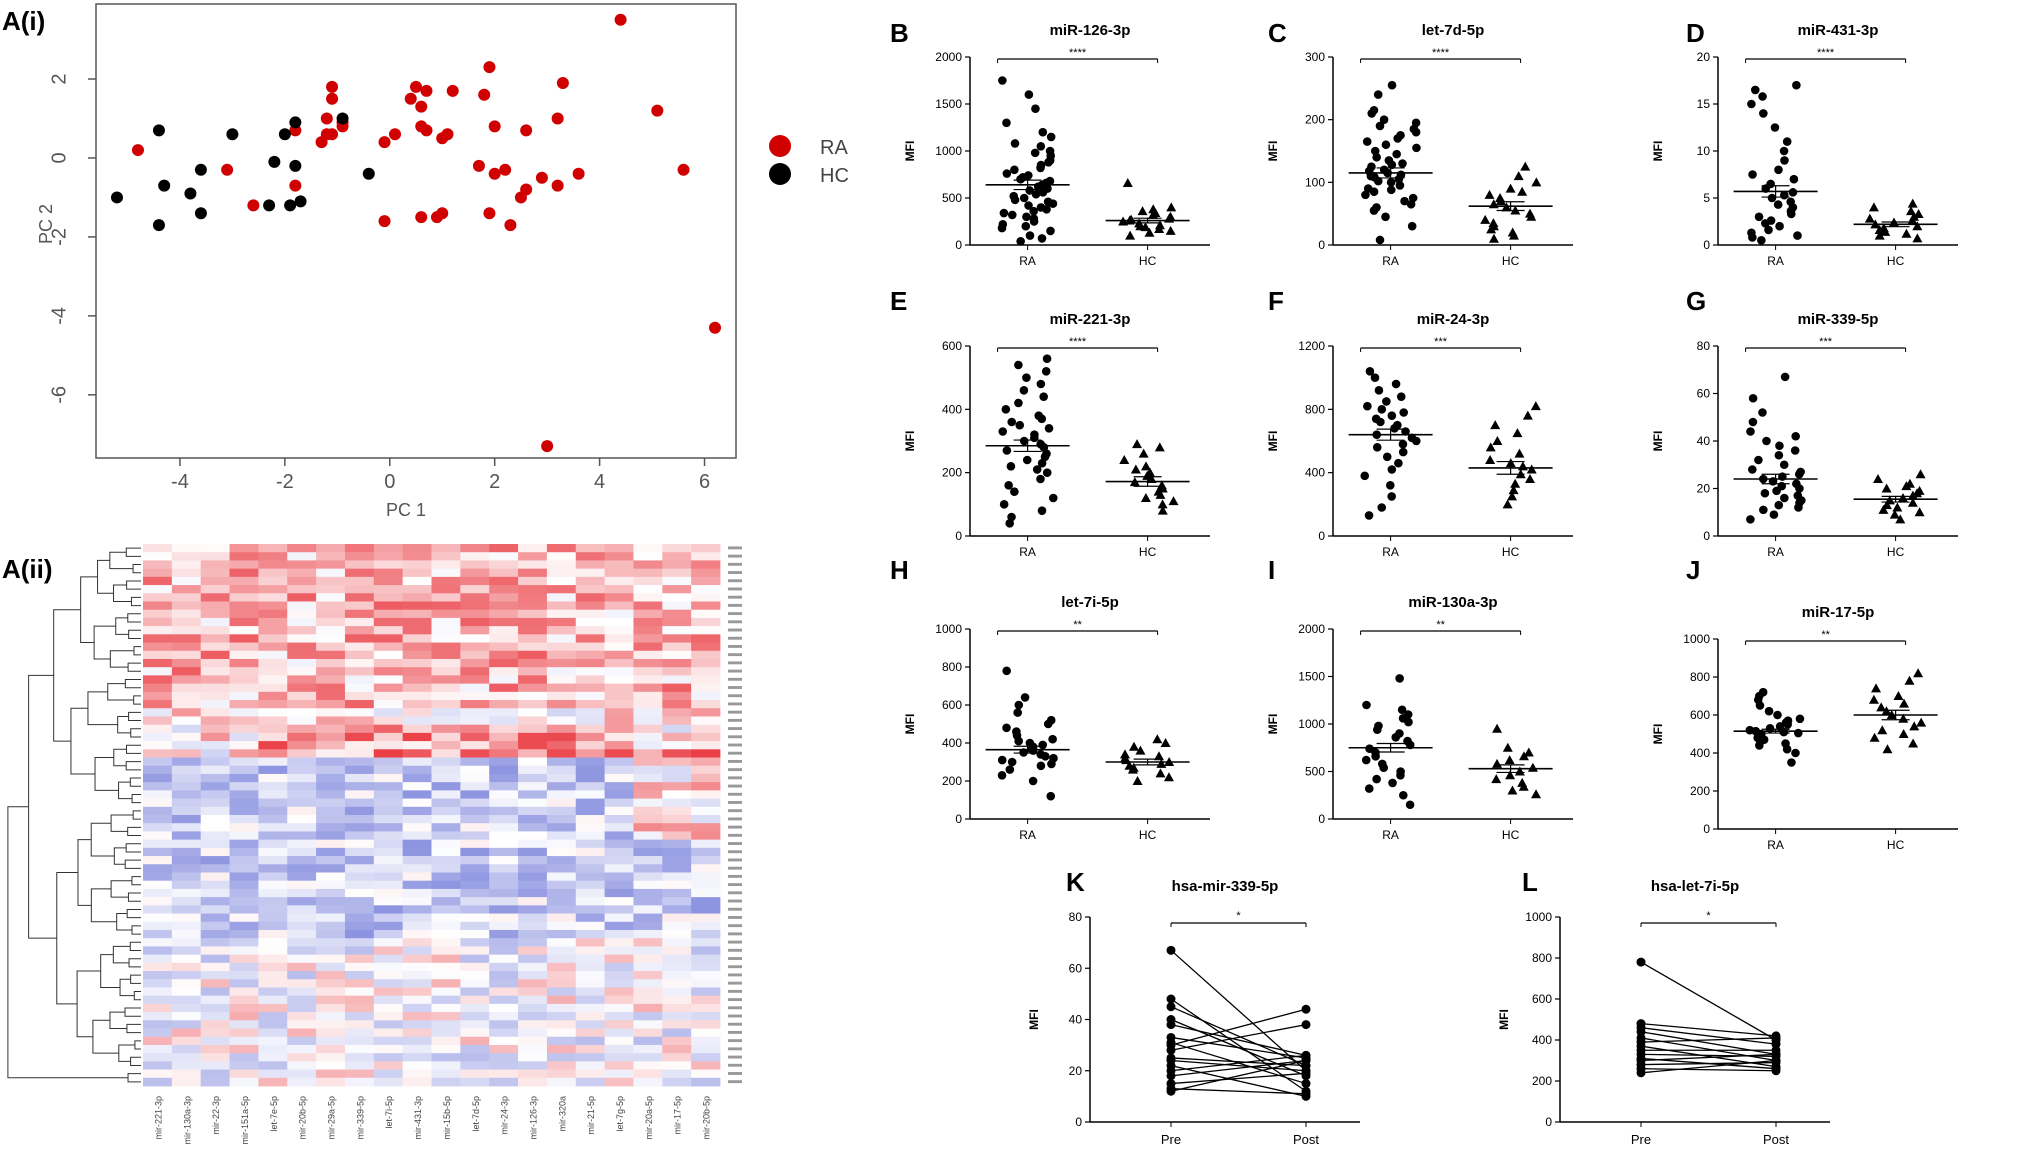 The image size is (2041, 1151). Describe the element at coordinates (1076, 917) in the screenshot. I see `y-tick-label: 80` at that location.